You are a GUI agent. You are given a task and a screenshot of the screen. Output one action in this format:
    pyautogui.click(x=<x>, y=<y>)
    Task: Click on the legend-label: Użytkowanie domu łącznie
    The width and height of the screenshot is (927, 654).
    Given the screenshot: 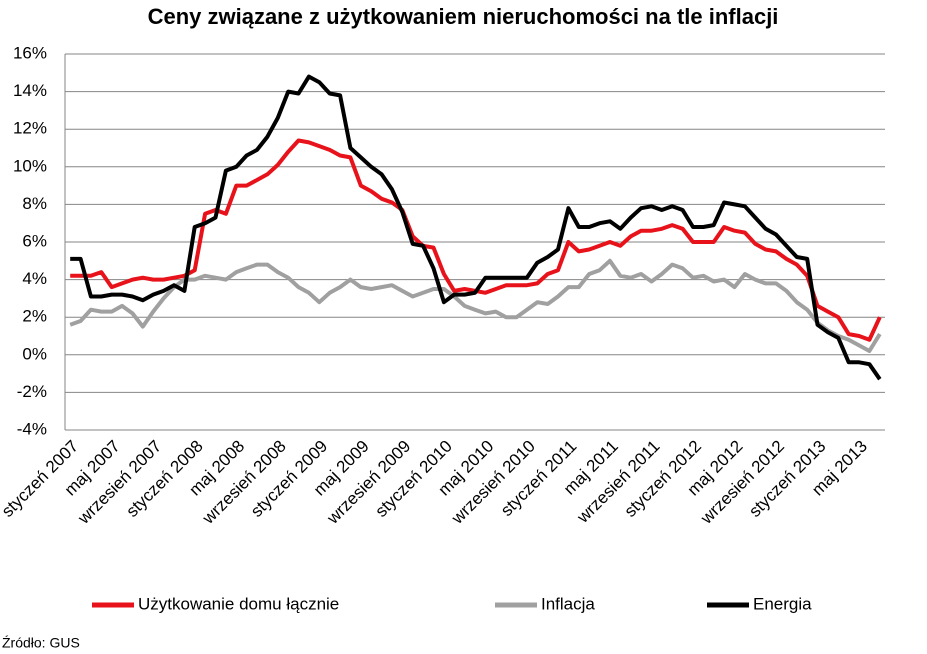 What is the action you would take?
    pyautogui.click(x=238, y=603)
    